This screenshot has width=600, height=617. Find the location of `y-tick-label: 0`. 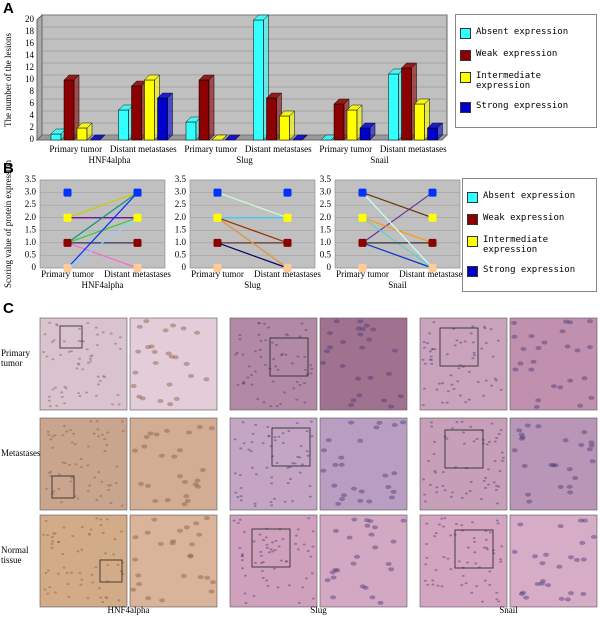

y-tick-label: 0 is located at coordinates (34, 267).